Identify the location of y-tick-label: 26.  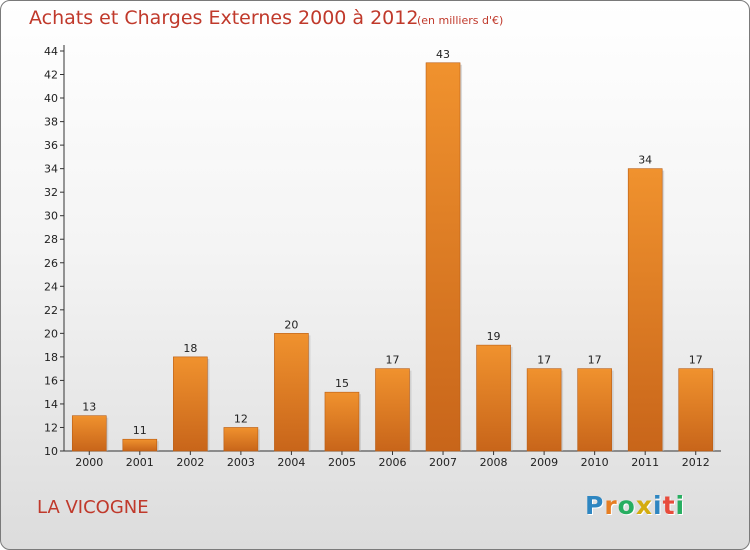
(51, 263).